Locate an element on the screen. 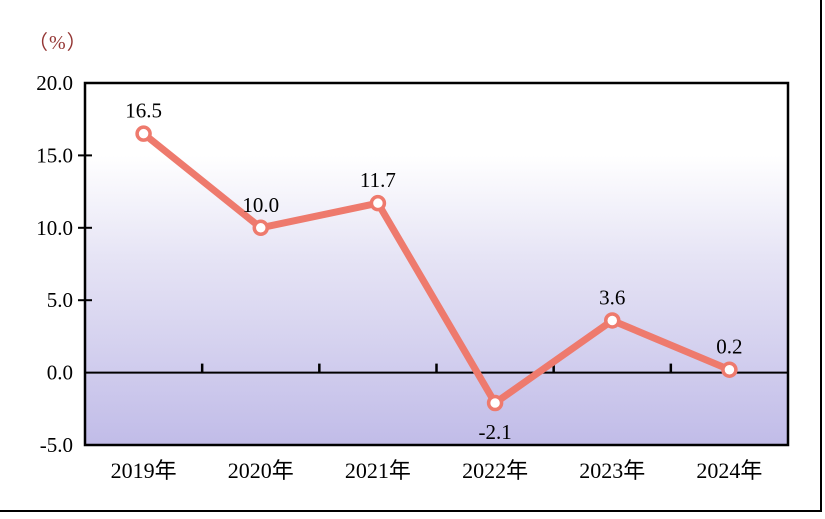 The image size is (825, 519). x-axis-label: 2022年 is located at coordinates (495, 470).